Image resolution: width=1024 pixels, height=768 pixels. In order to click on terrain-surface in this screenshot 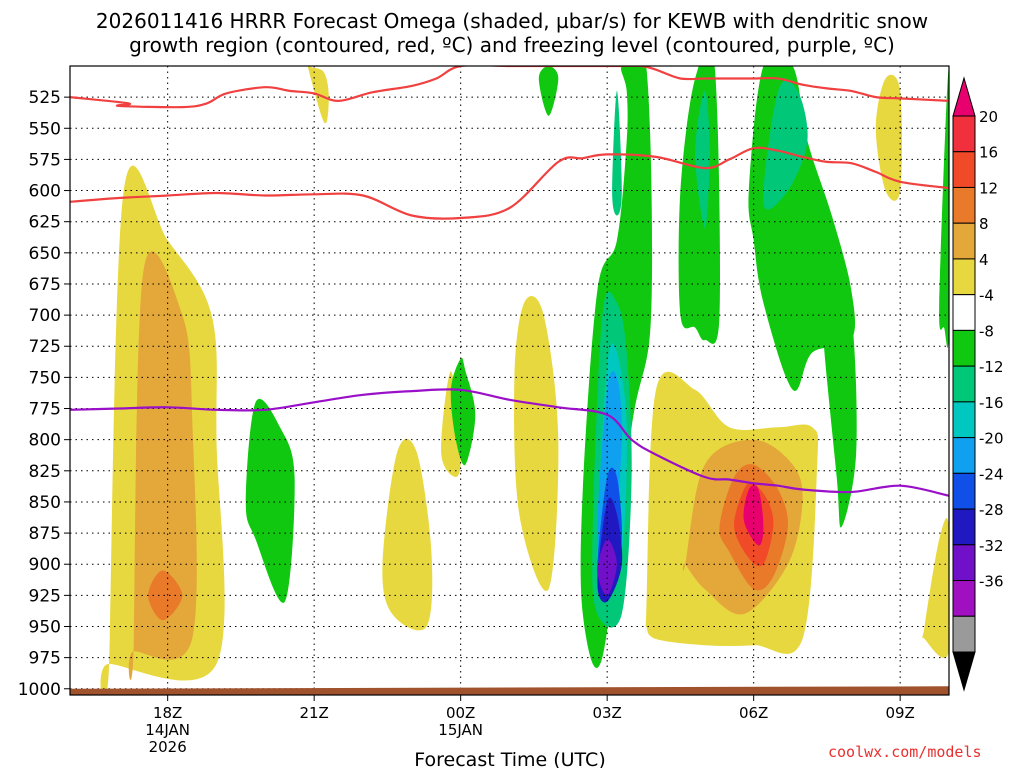, I will do `click(509, 690)`.